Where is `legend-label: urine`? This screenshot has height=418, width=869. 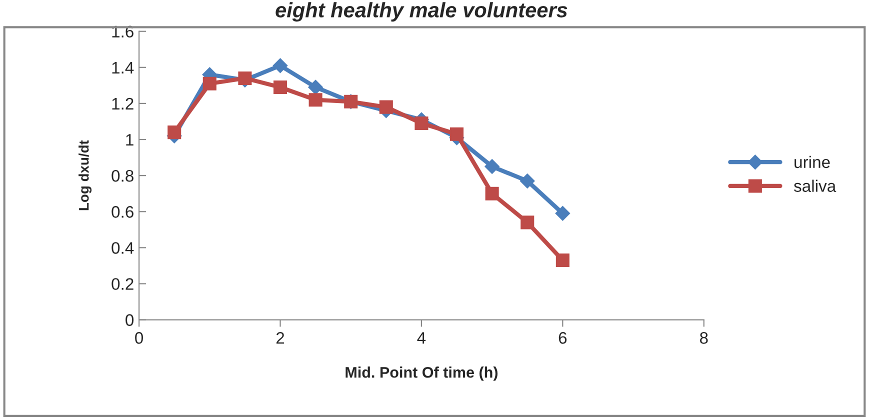
legend-label: urine is located at coordinates (812, 162).